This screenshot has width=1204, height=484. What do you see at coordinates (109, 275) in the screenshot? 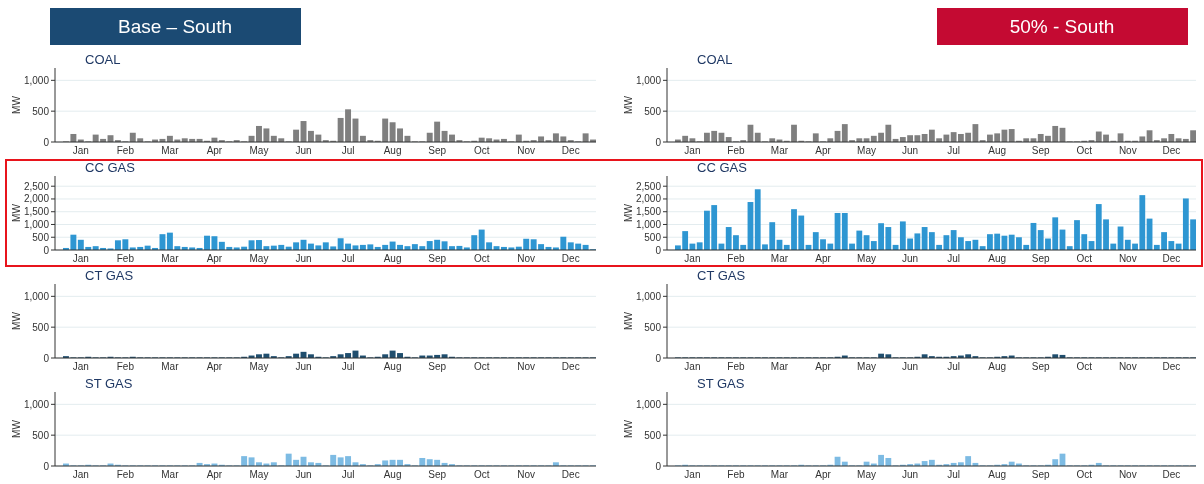
I see `chart-title: CT GAS` at bounding box center [109, 275].